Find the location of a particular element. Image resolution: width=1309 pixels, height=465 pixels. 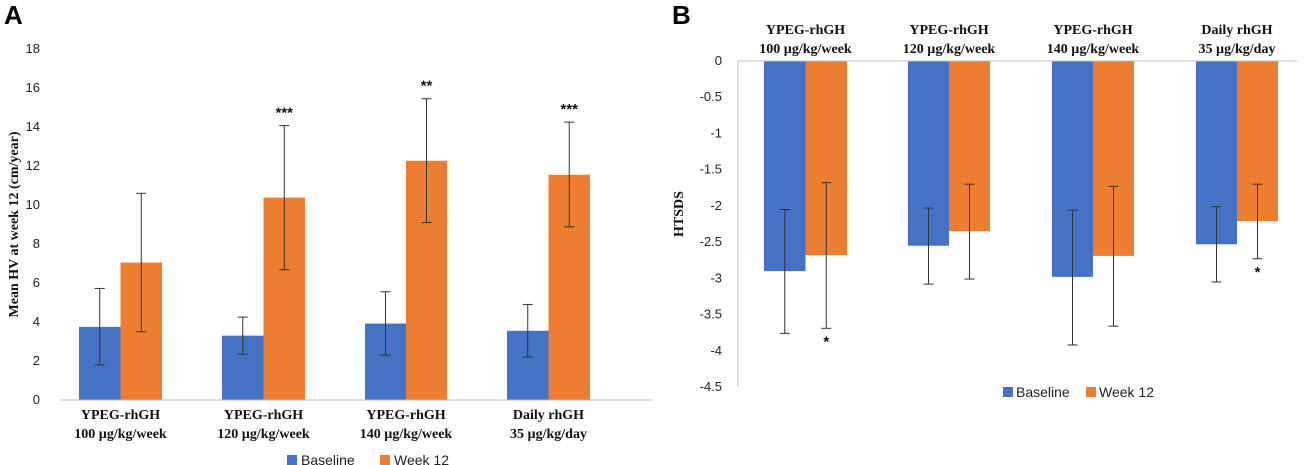

panel-b-y-tick: -3 is located at coordinates (716, 277).